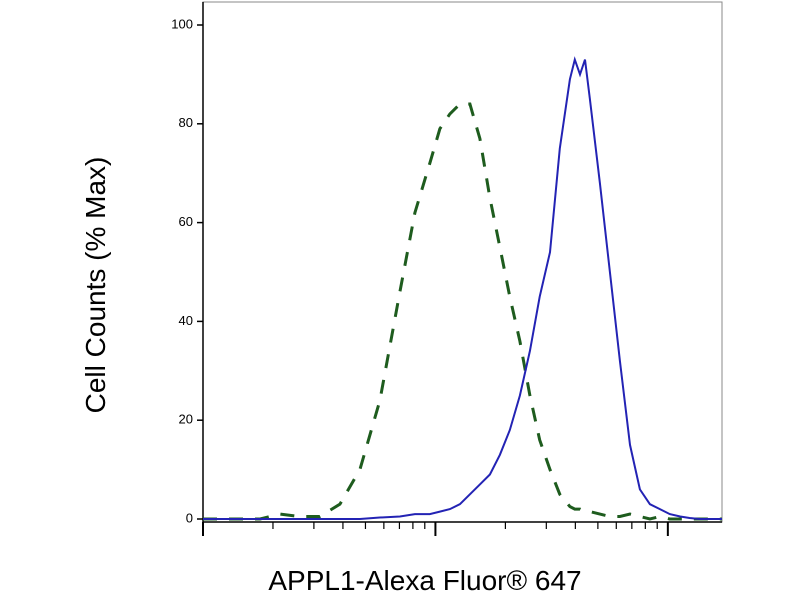  Describe the element at coordinates (182, 23) in the screenshot. I see `y-tick-label: 100` at that location.